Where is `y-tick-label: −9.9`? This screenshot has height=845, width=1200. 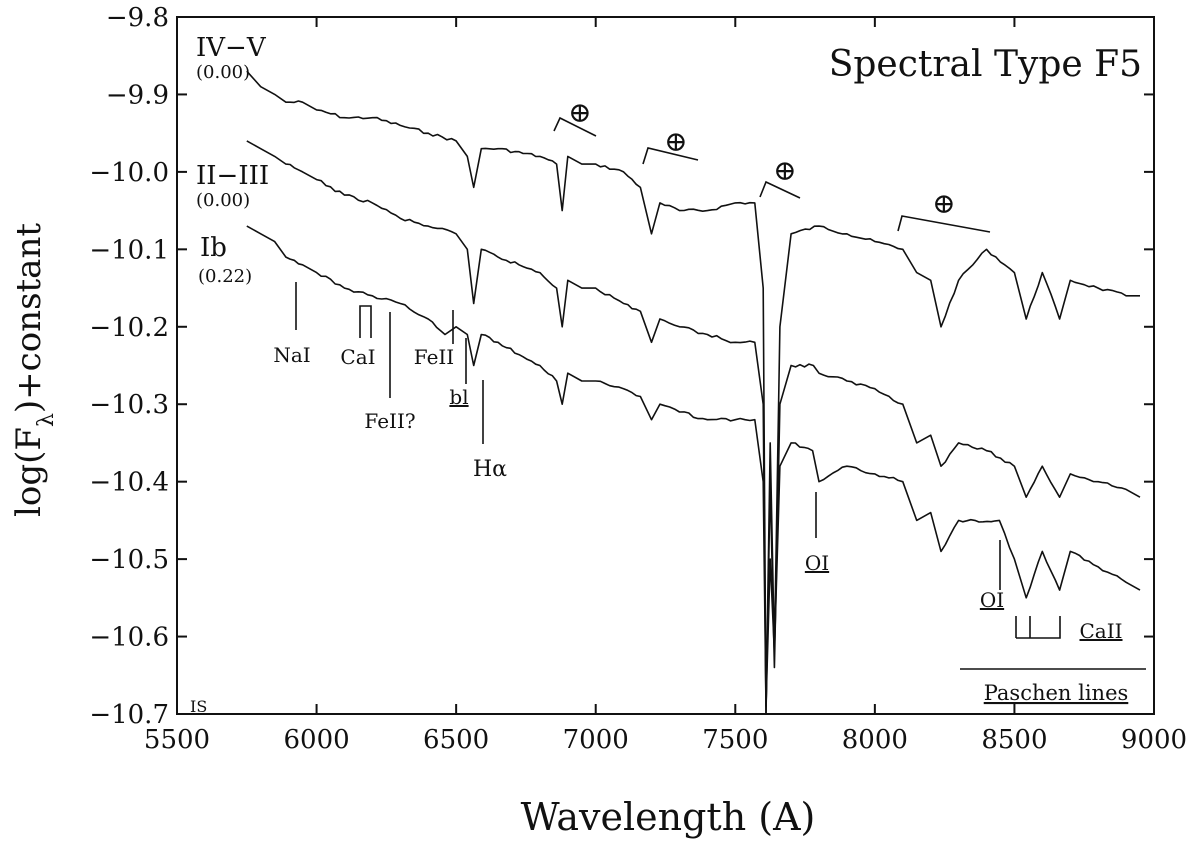 y-tick-label: −9.9 is located at coordinates (137, 95).